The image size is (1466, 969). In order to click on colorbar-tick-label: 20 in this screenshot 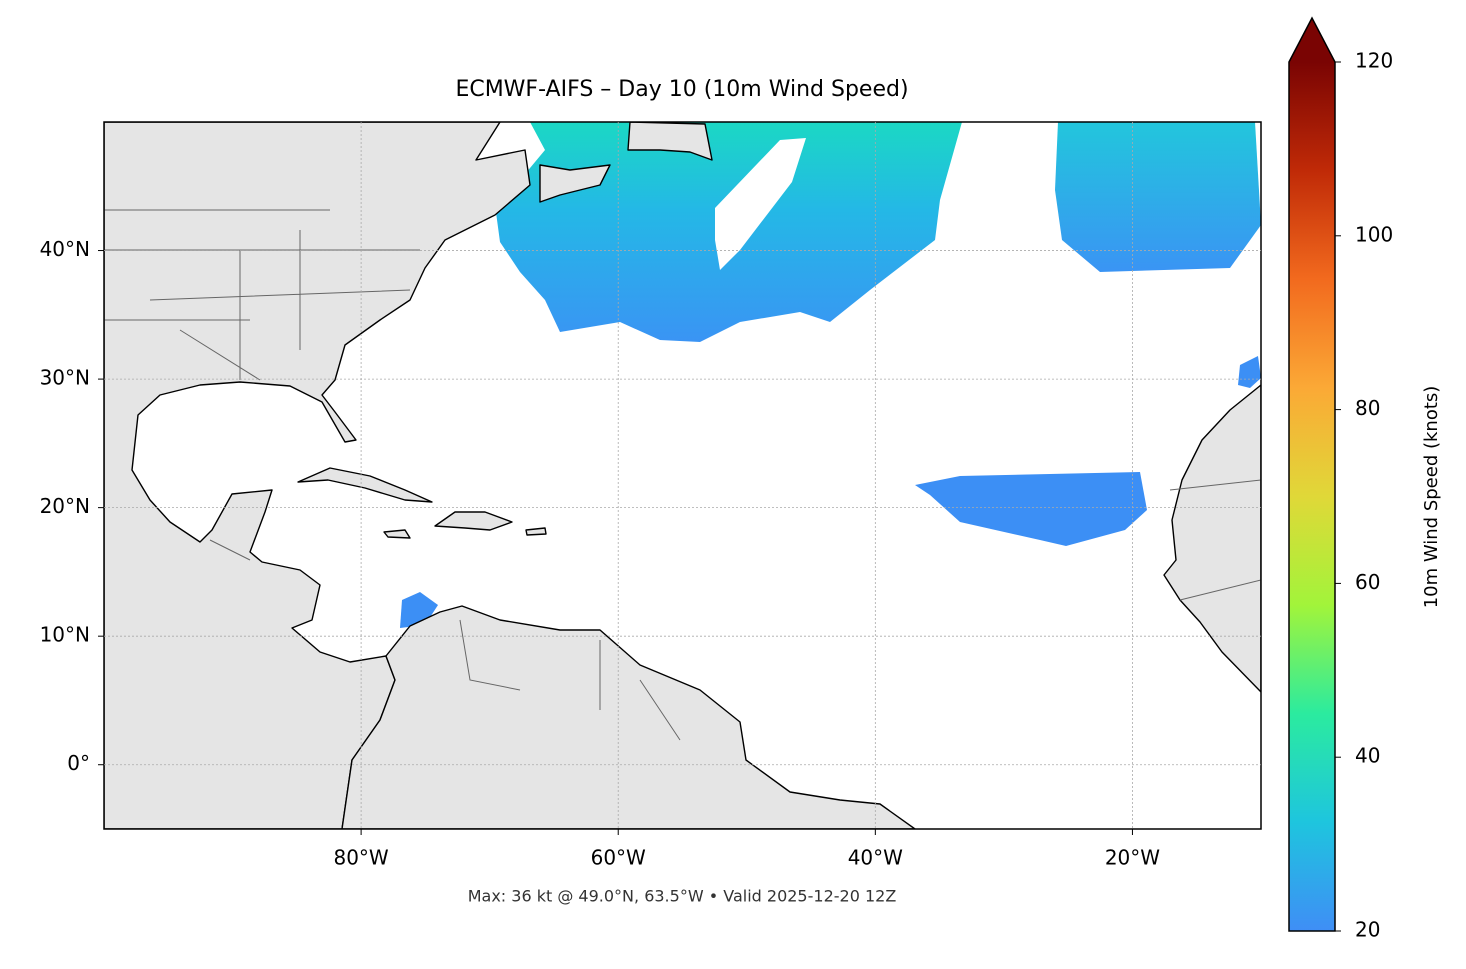, I will do `click(1367, 930)`.